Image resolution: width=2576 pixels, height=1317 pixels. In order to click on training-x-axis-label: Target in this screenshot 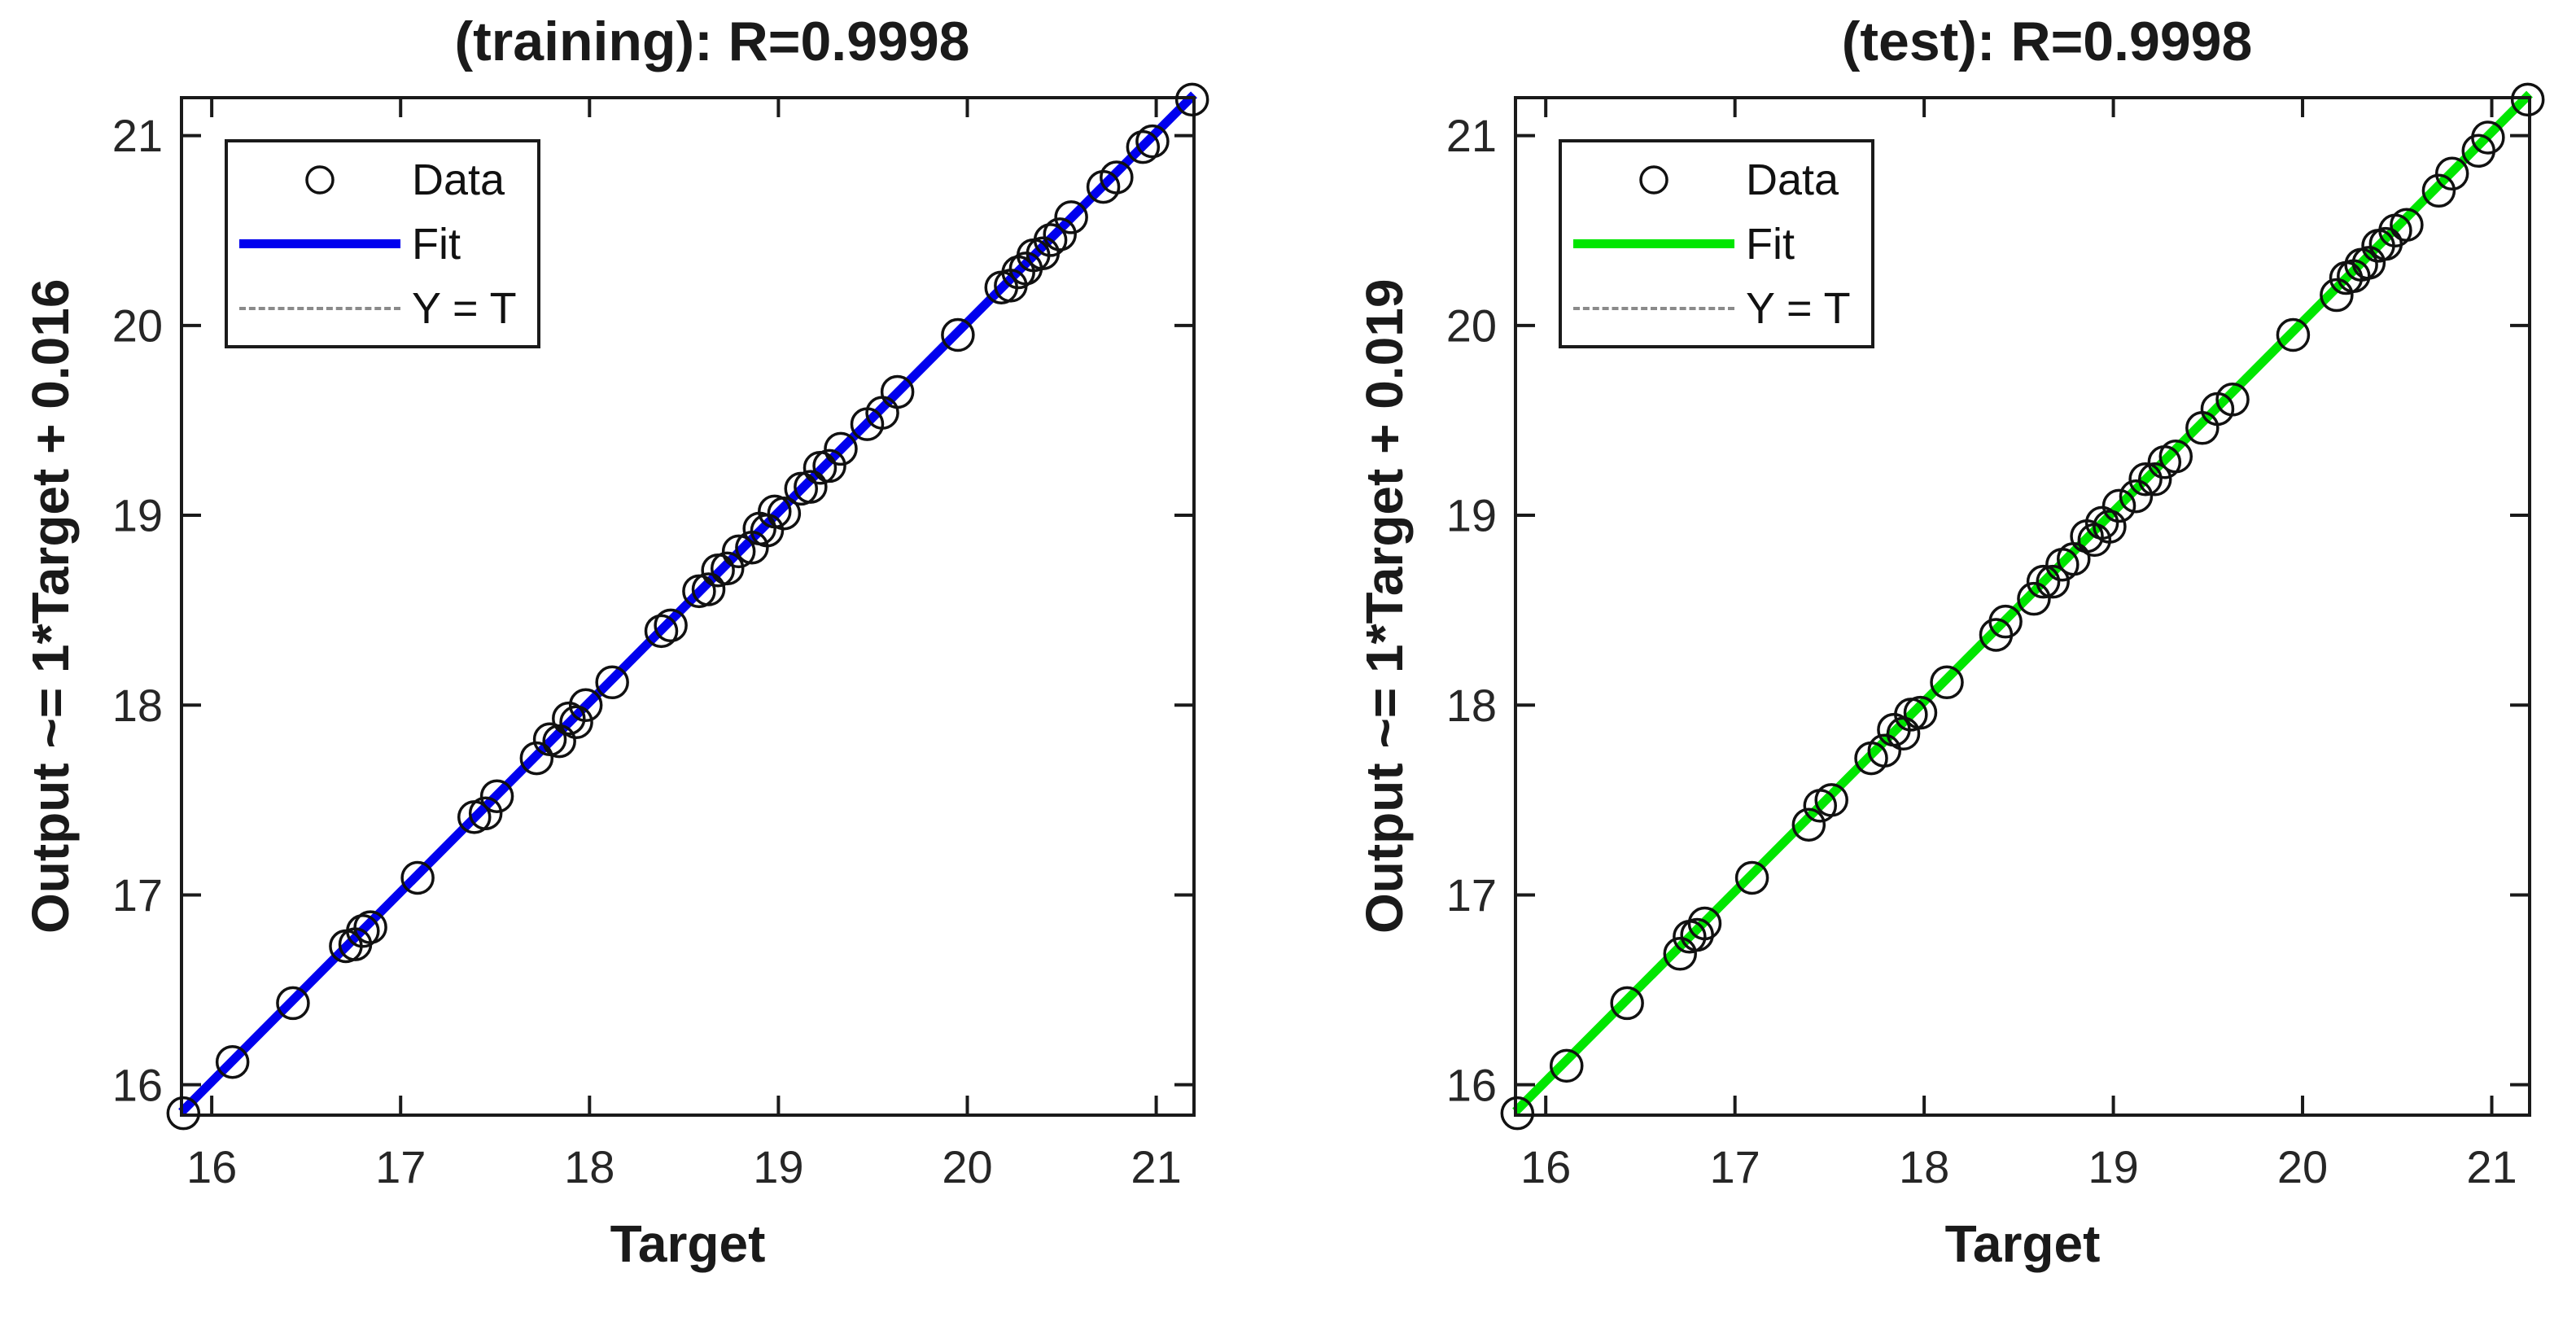, I will do `click(688, 1243)`.